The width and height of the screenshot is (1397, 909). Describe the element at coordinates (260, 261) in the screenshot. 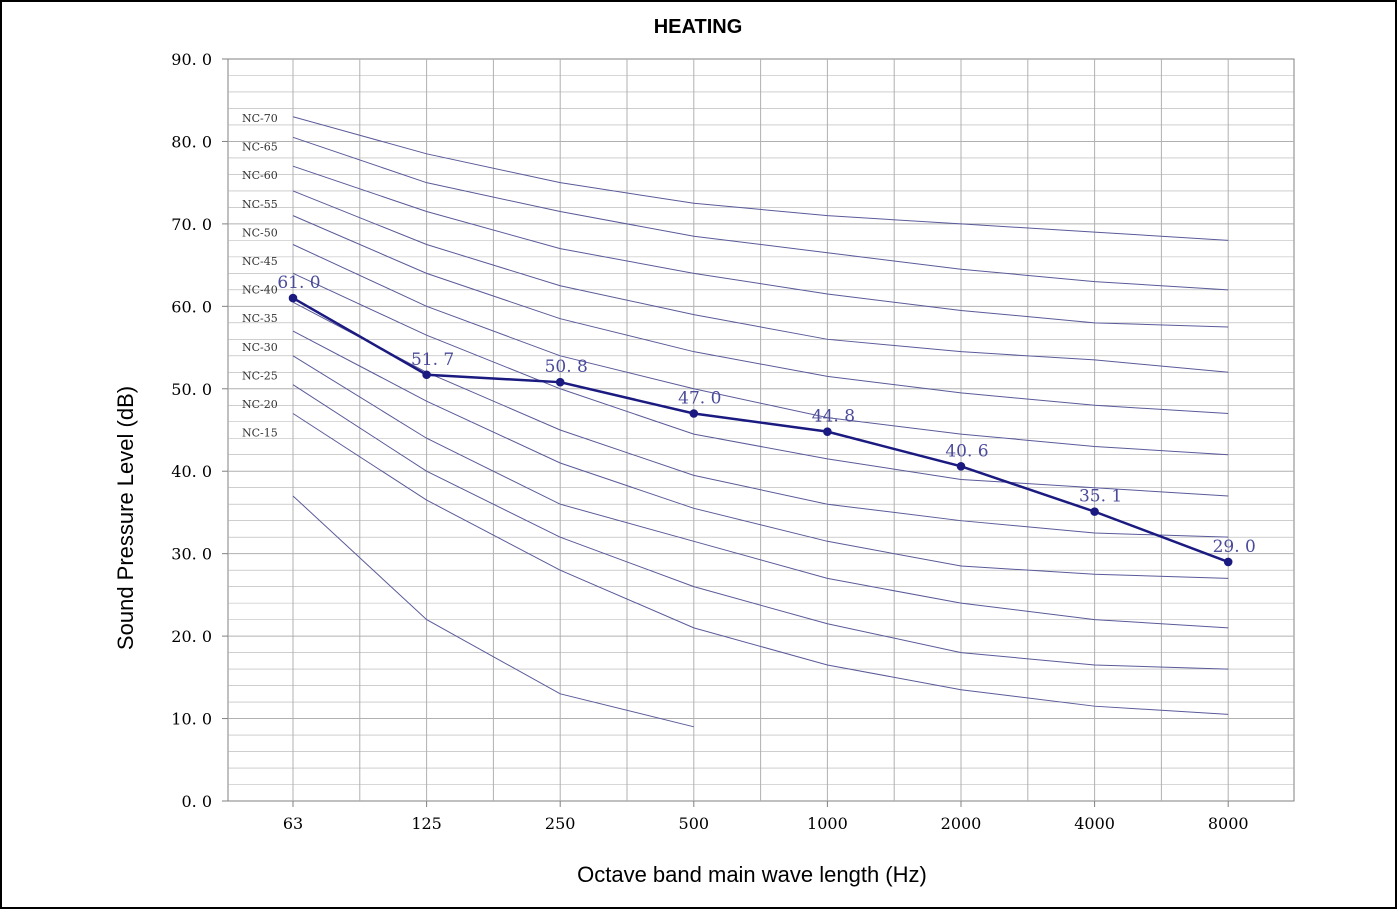

I see `nc-curve-label: NC-45` at that location.